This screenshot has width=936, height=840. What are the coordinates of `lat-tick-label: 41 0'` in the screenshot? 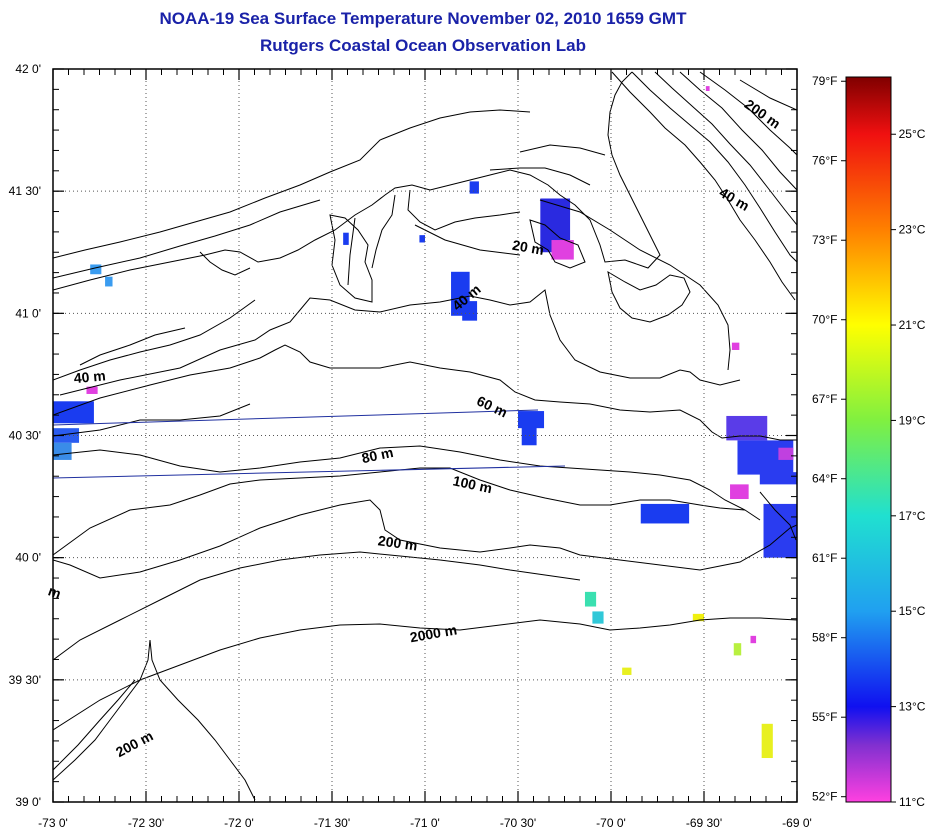 It's located at (28, 313).